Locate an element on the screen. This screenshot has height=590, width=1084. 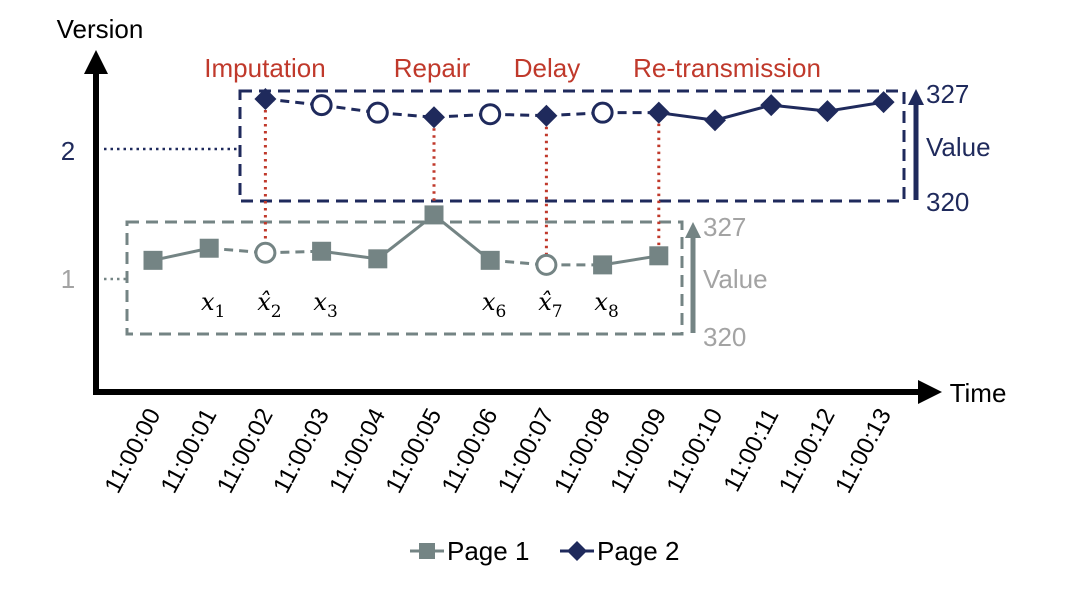
page-2-value-label: Value is located at coordinates (958, 147).